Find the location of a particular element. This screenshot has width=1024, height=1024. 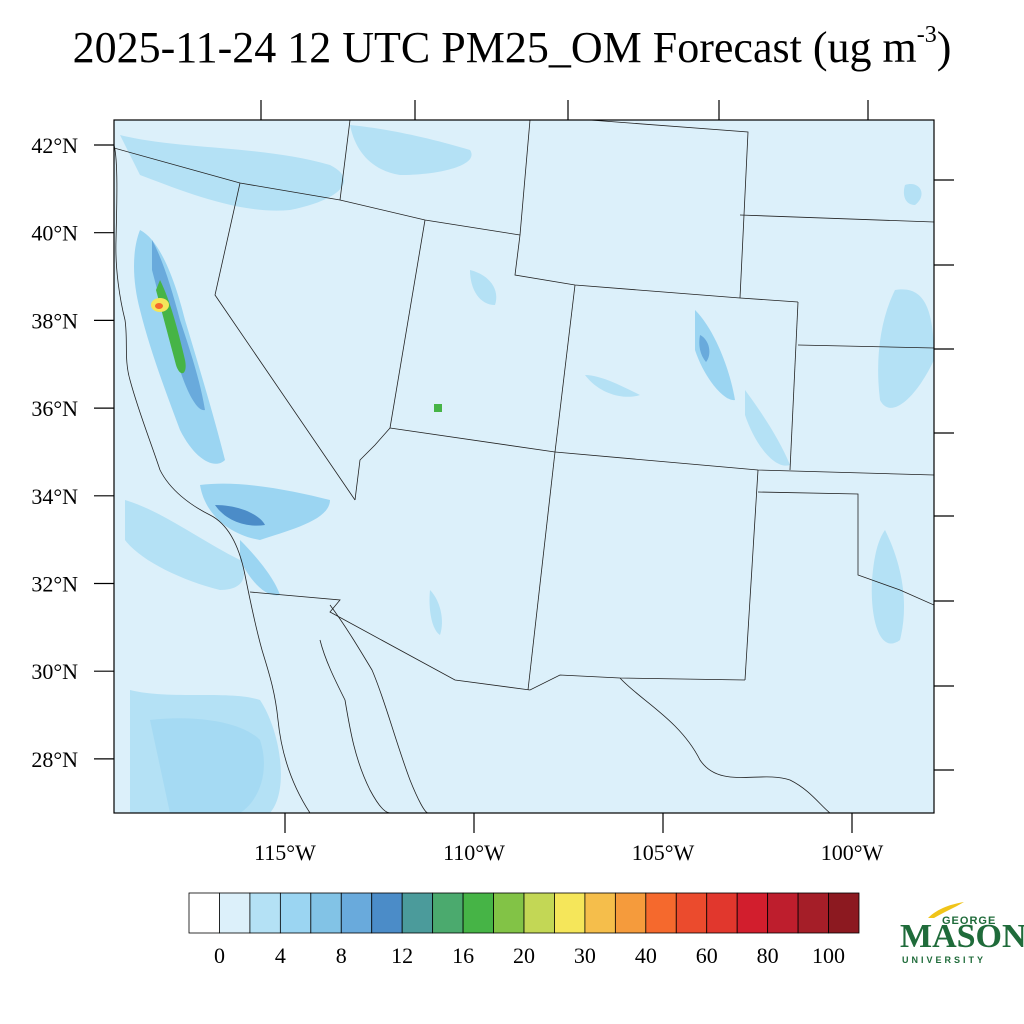

wyoming-spot is located at coordinates (912, 194).